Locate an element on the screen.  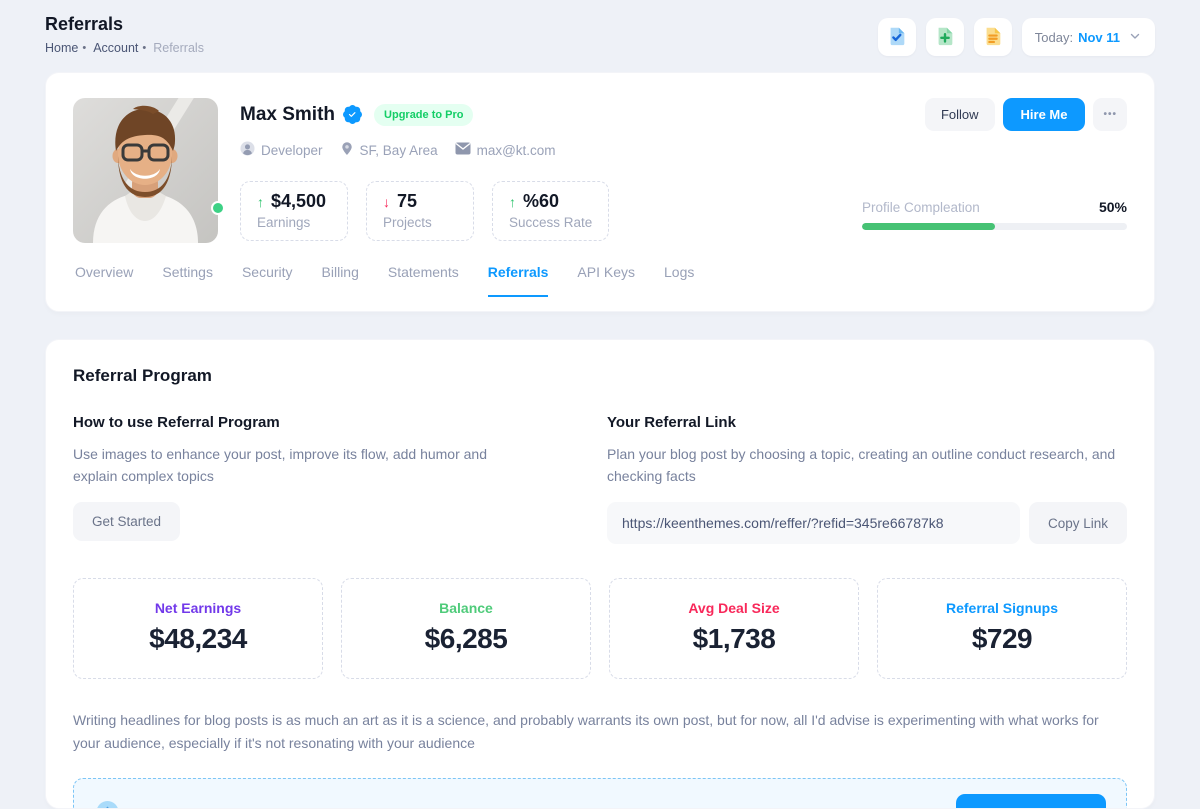
file-plus-icon is located at coordinates (945, 37).